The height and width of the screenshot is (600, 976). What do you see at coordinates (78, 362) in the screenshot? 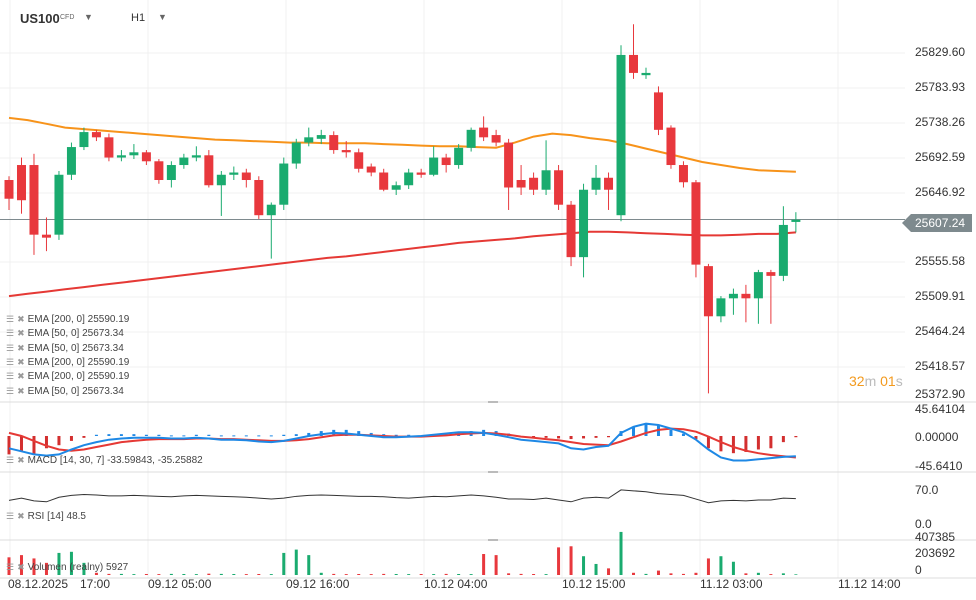
I see `ema-label: EMA [200, 0] 25590.19` at bounding box center [78, 362].